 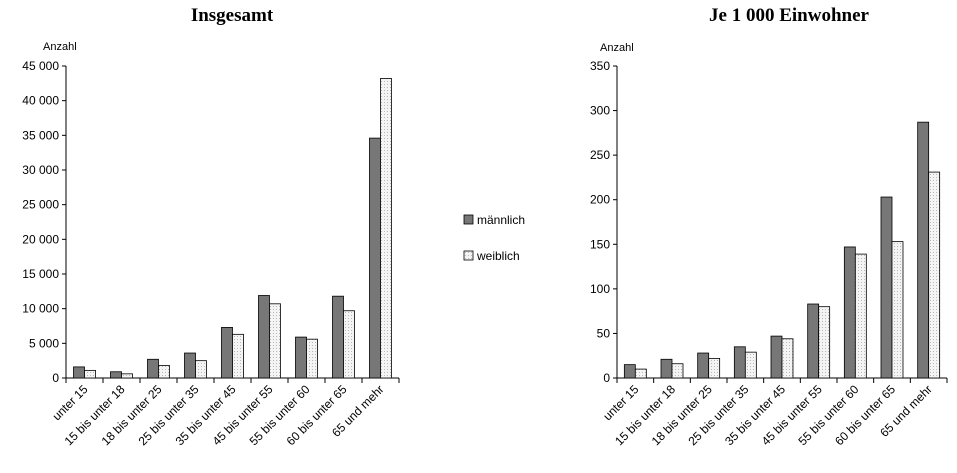 I want to click on chart-title-insgesamt: Insgesamt, so click(x=232, y=15).